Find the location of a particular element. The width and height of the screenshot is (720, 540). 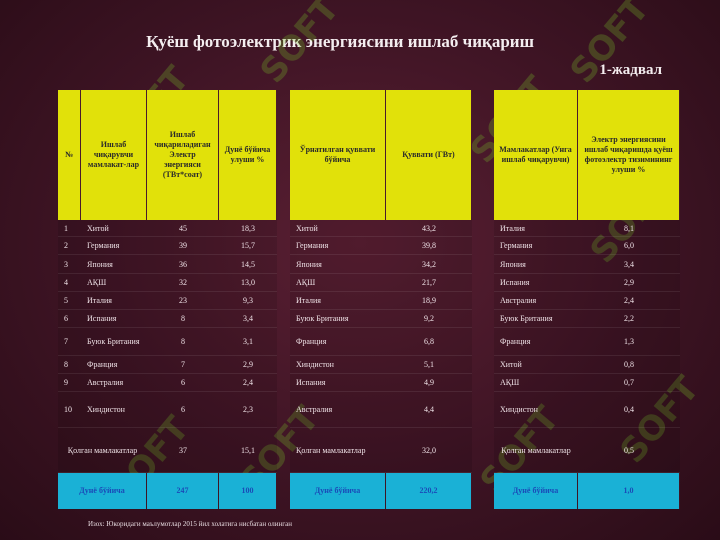

share-value: 3,4 is located at coordinates (248, 318).